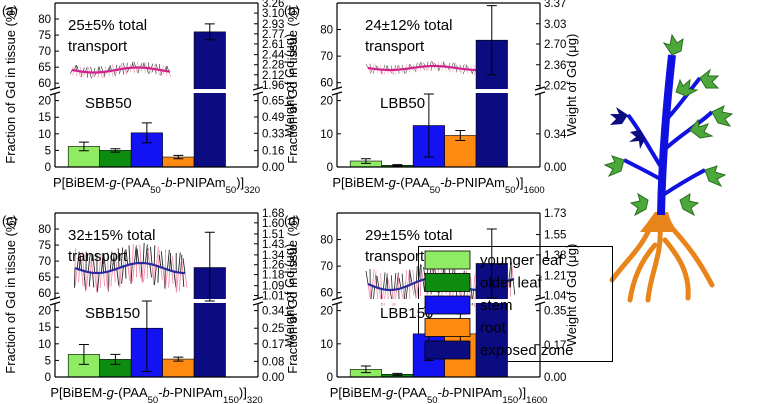 This screenshot has width=780, height=404. Describe the element at coordinates (255, 399) in the screenshot. I see `x-axis-title-part: 320` at that location.